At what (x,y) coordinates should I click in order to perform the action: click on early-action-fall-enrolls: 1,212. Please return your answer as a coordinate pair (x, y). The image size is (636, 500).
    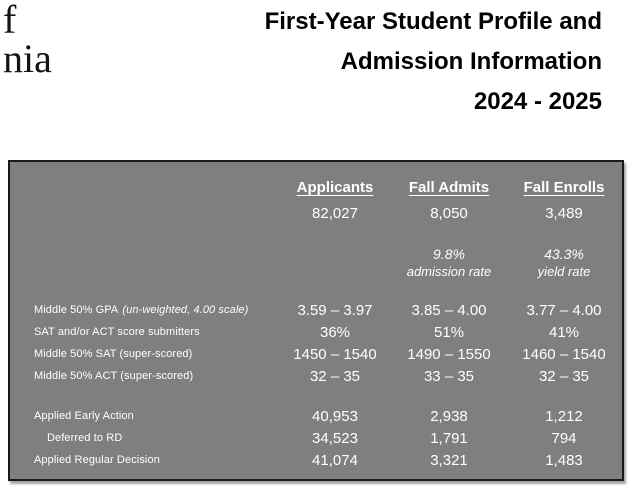
    Looking at the image, I should click on (564, 416).